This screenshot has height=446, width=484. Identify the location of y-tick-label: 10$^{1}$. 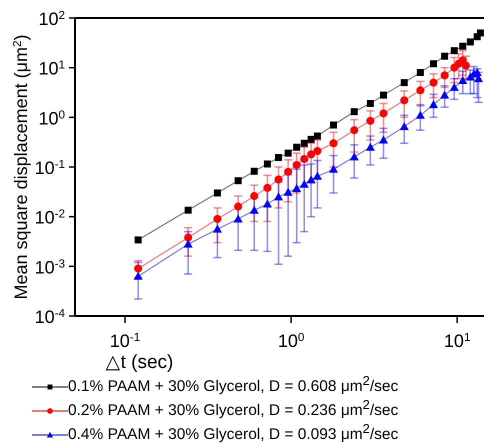
(51, 68).